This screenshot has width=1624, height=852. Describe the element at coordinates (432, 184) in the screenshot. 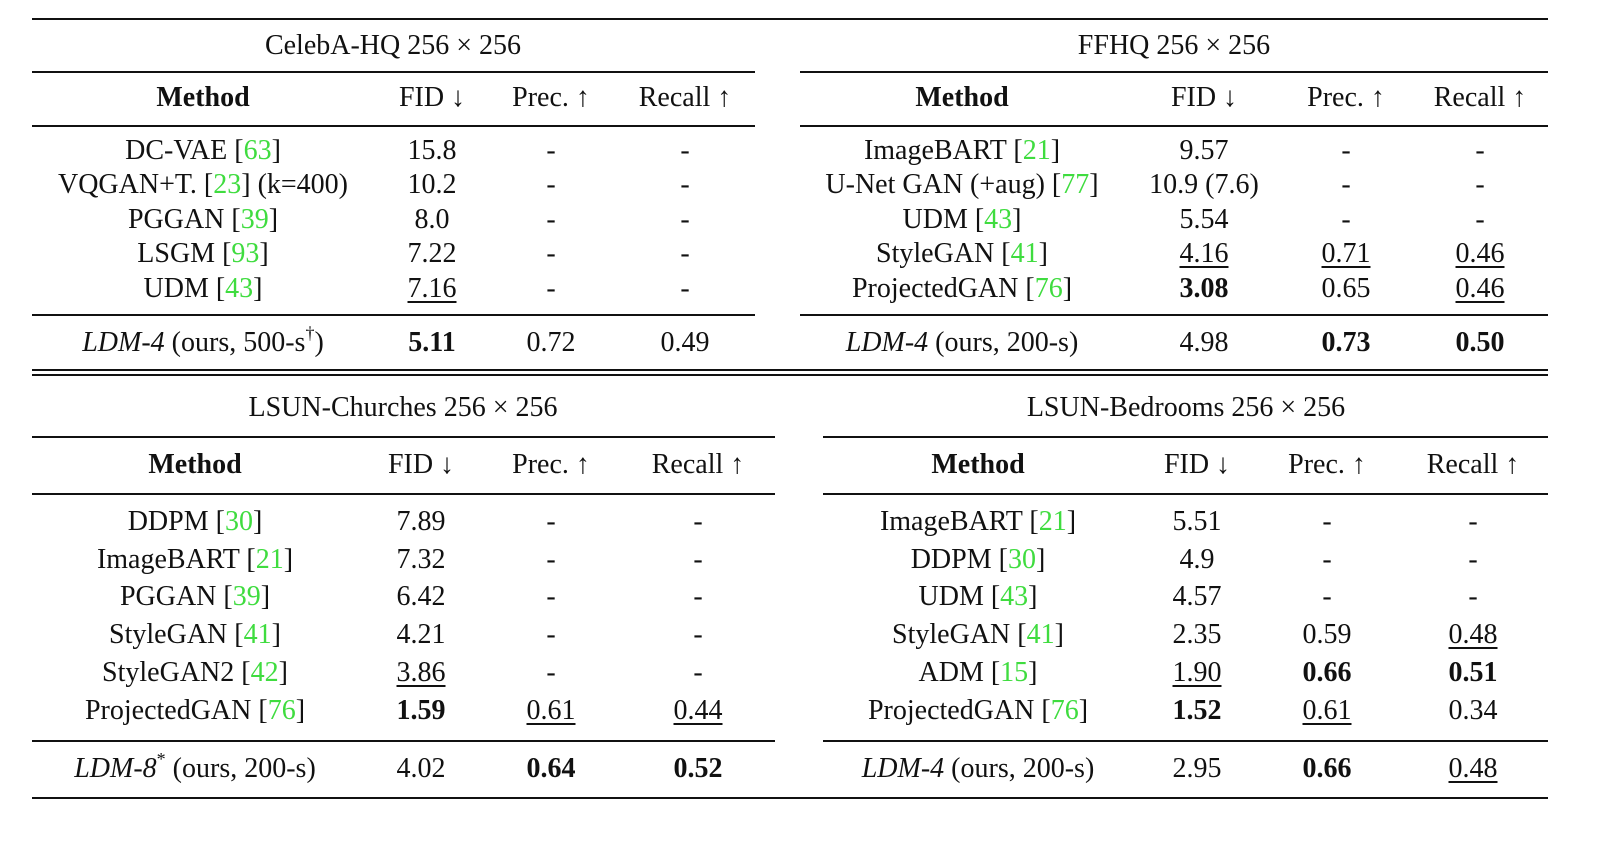

I see `cell-fid: 10.2` at that location.